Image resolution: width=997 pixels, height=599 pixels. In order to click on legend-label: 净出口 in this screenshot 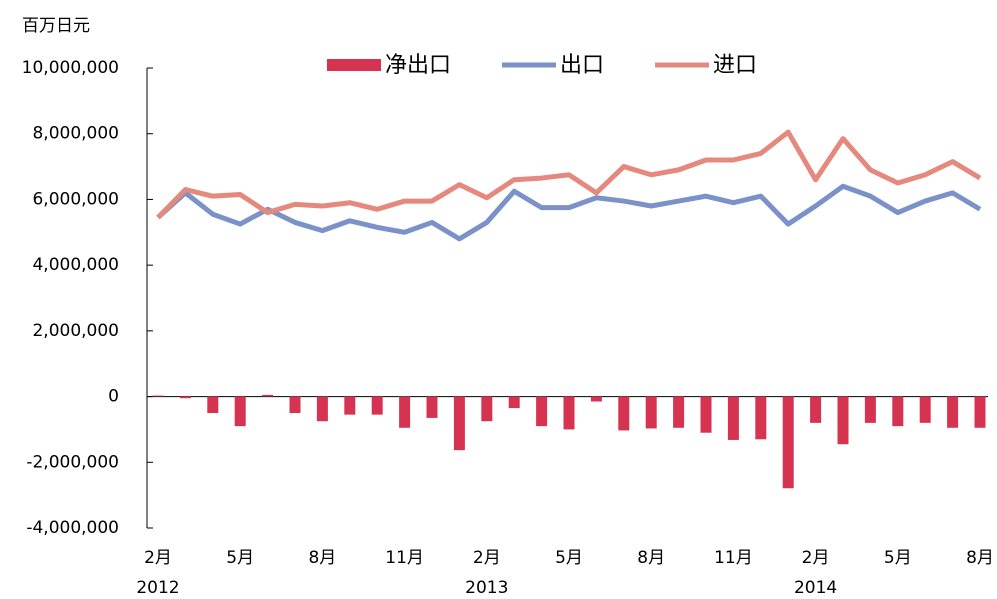, I will do `click(418, 65)`.